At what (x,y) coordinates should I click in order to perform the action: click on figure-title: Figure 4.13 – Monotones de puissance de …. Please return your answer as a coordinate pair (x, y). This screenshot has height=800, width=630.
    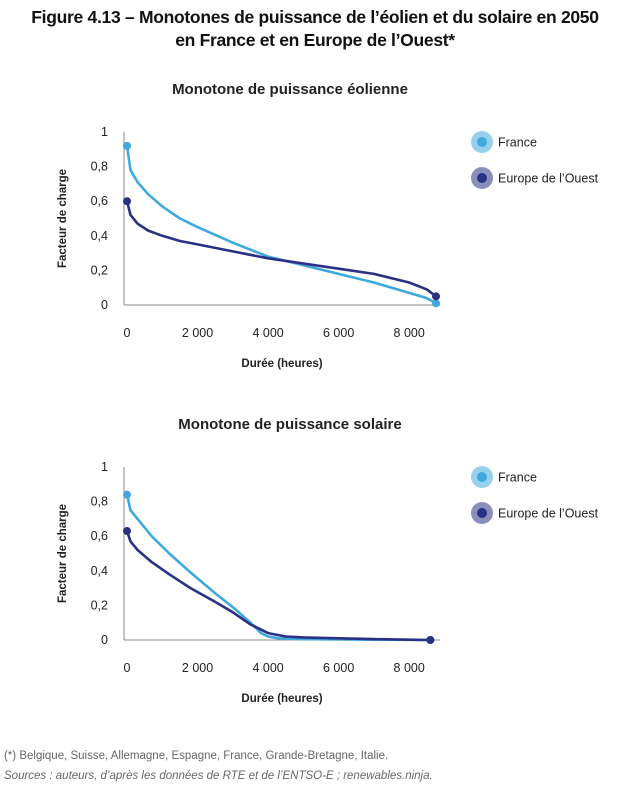
    Looking at the image, I should click on (315, 29).